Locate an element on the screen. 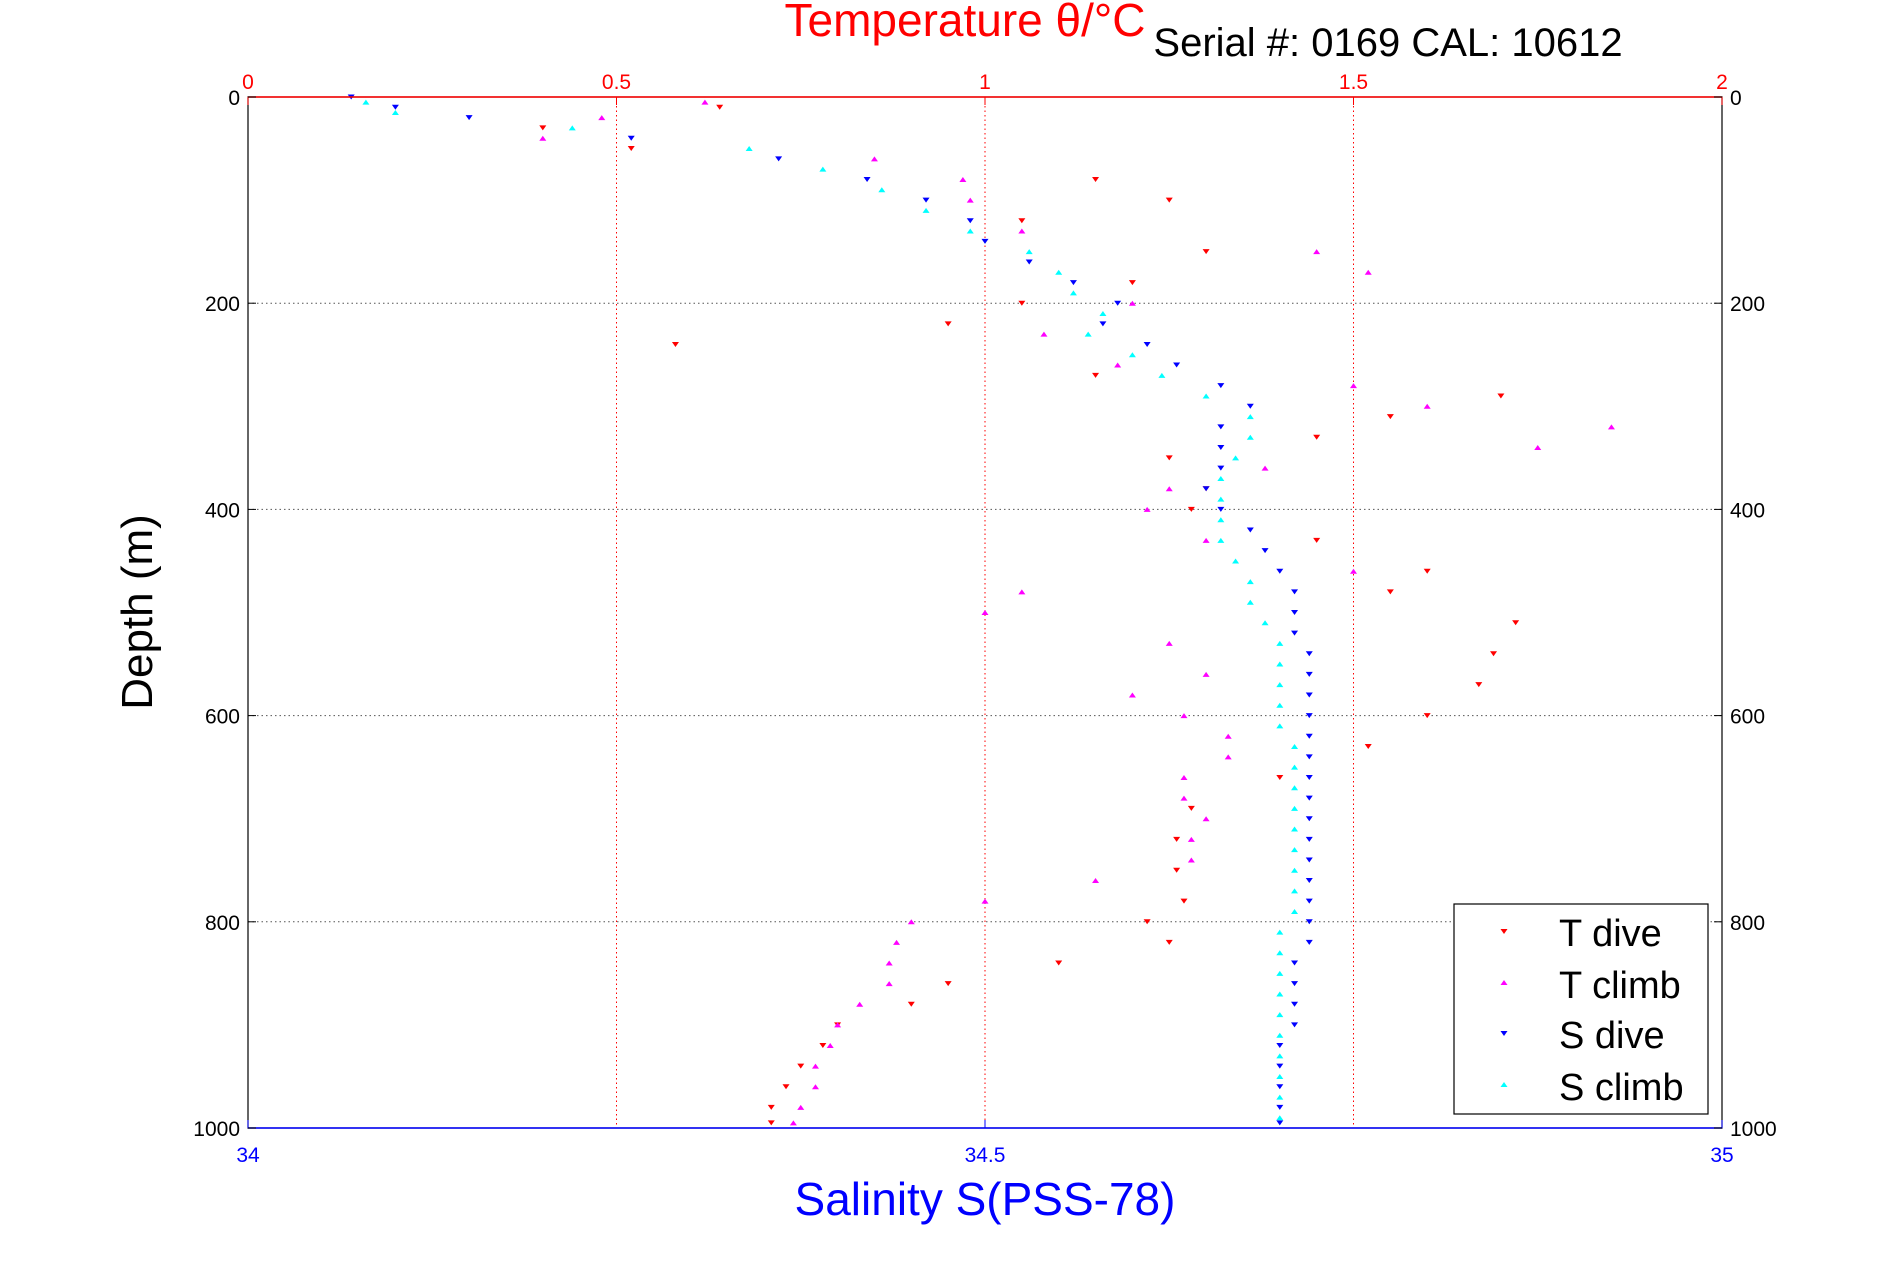 The width and height of the screenshot is (1891, 1267). salinity-tick-label: 34 is located at coordinates (248, 1155).